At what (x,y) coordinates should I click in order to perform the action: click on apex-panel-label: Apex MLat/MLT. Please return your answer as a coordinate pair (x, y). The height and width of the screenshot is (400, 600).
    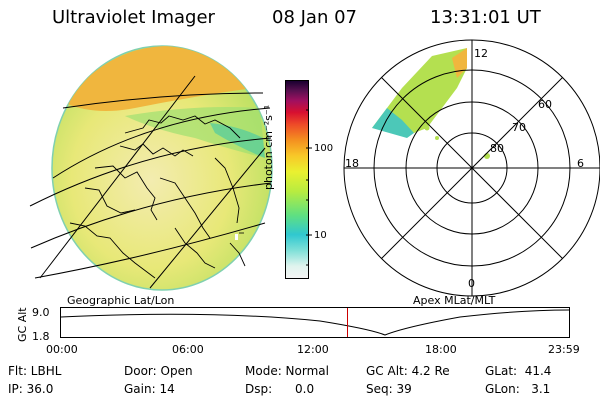
    Looking at the image, I should click on (454, 300).